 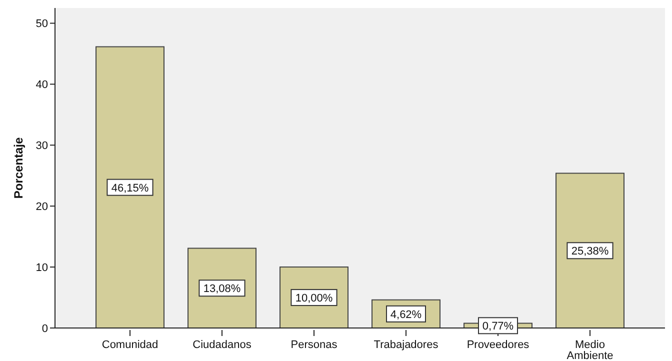 What do you see at coordinates (130, 345) in the screenshot?
I see `x-tick-label: Comunidad` at bounding box center [130, 345].